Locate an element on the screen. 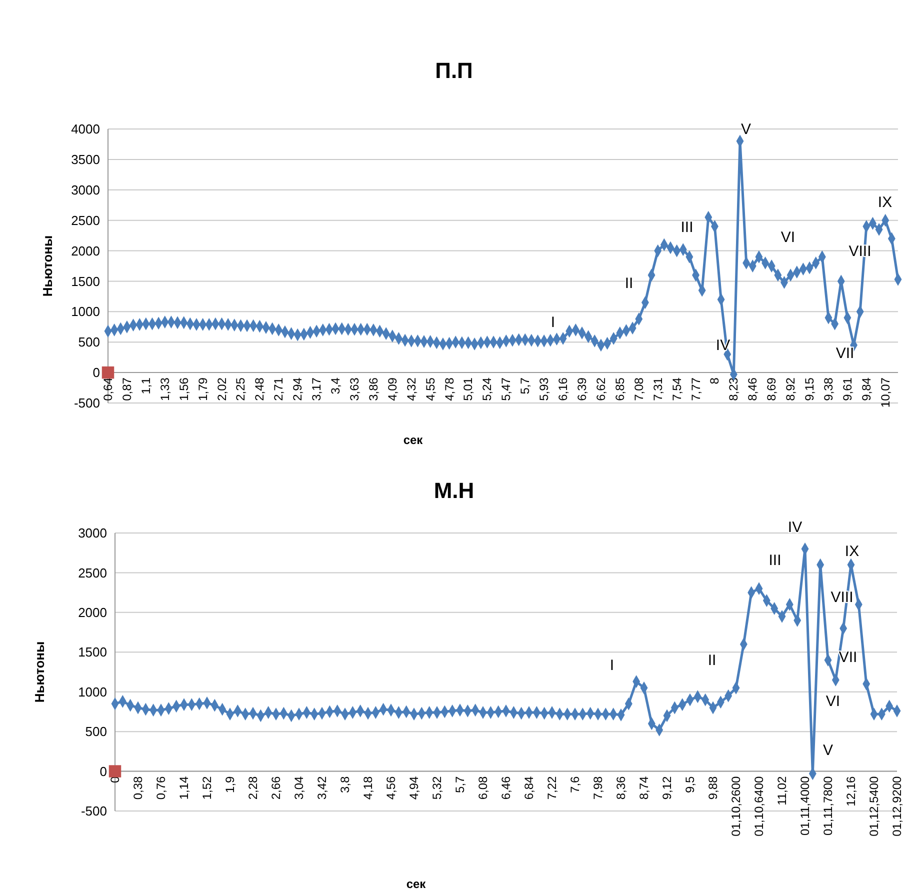 This screenshot has height=896, width=908. x-tick-label: 1,33 is located at coordinates (165, 389).